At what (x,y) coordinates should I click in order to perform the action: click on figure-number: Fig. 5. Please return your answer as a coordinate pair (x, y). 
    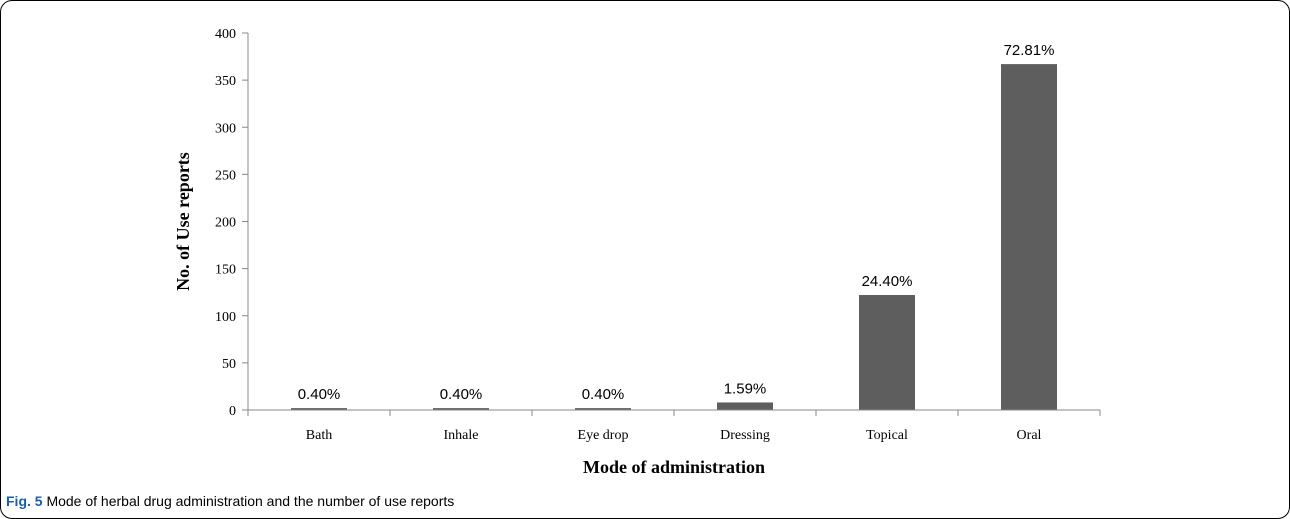
    Looking at the image, I should click on (24, 501).